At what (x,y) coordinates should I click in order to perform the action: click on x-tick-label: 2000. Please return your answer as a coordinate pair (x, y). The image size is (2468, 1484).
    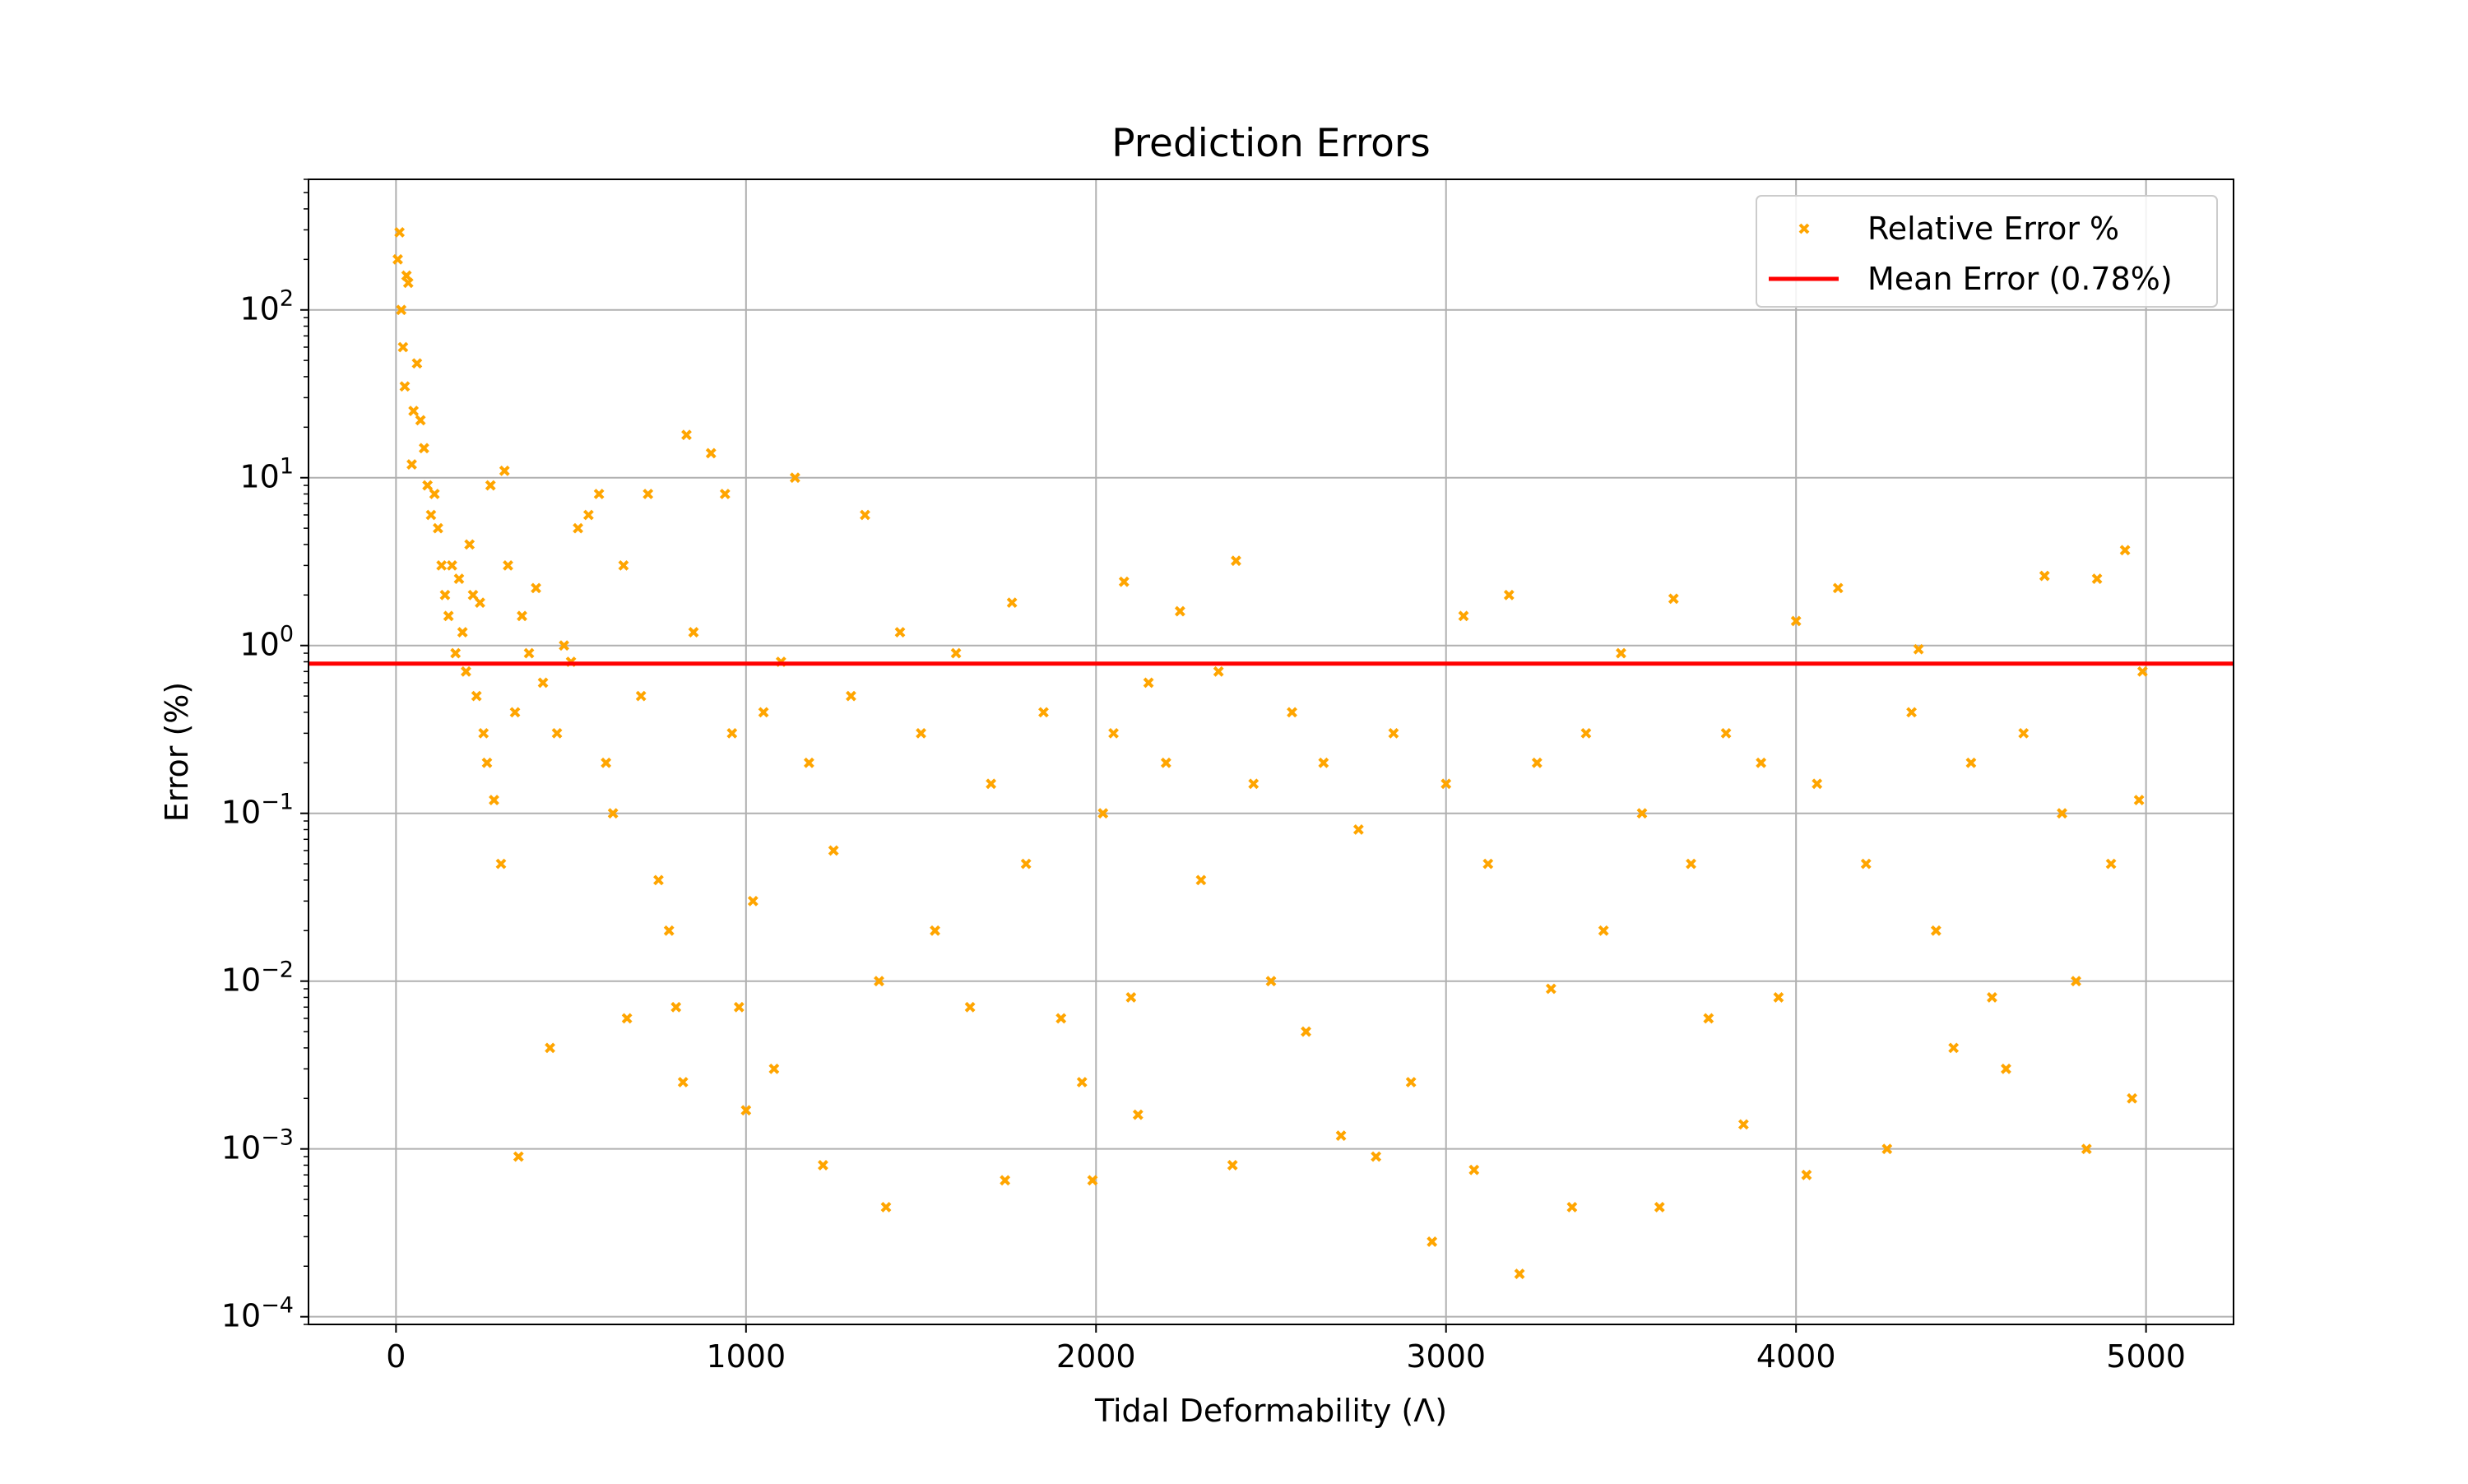
    Looking at the image, I should click on (1096, 1356).